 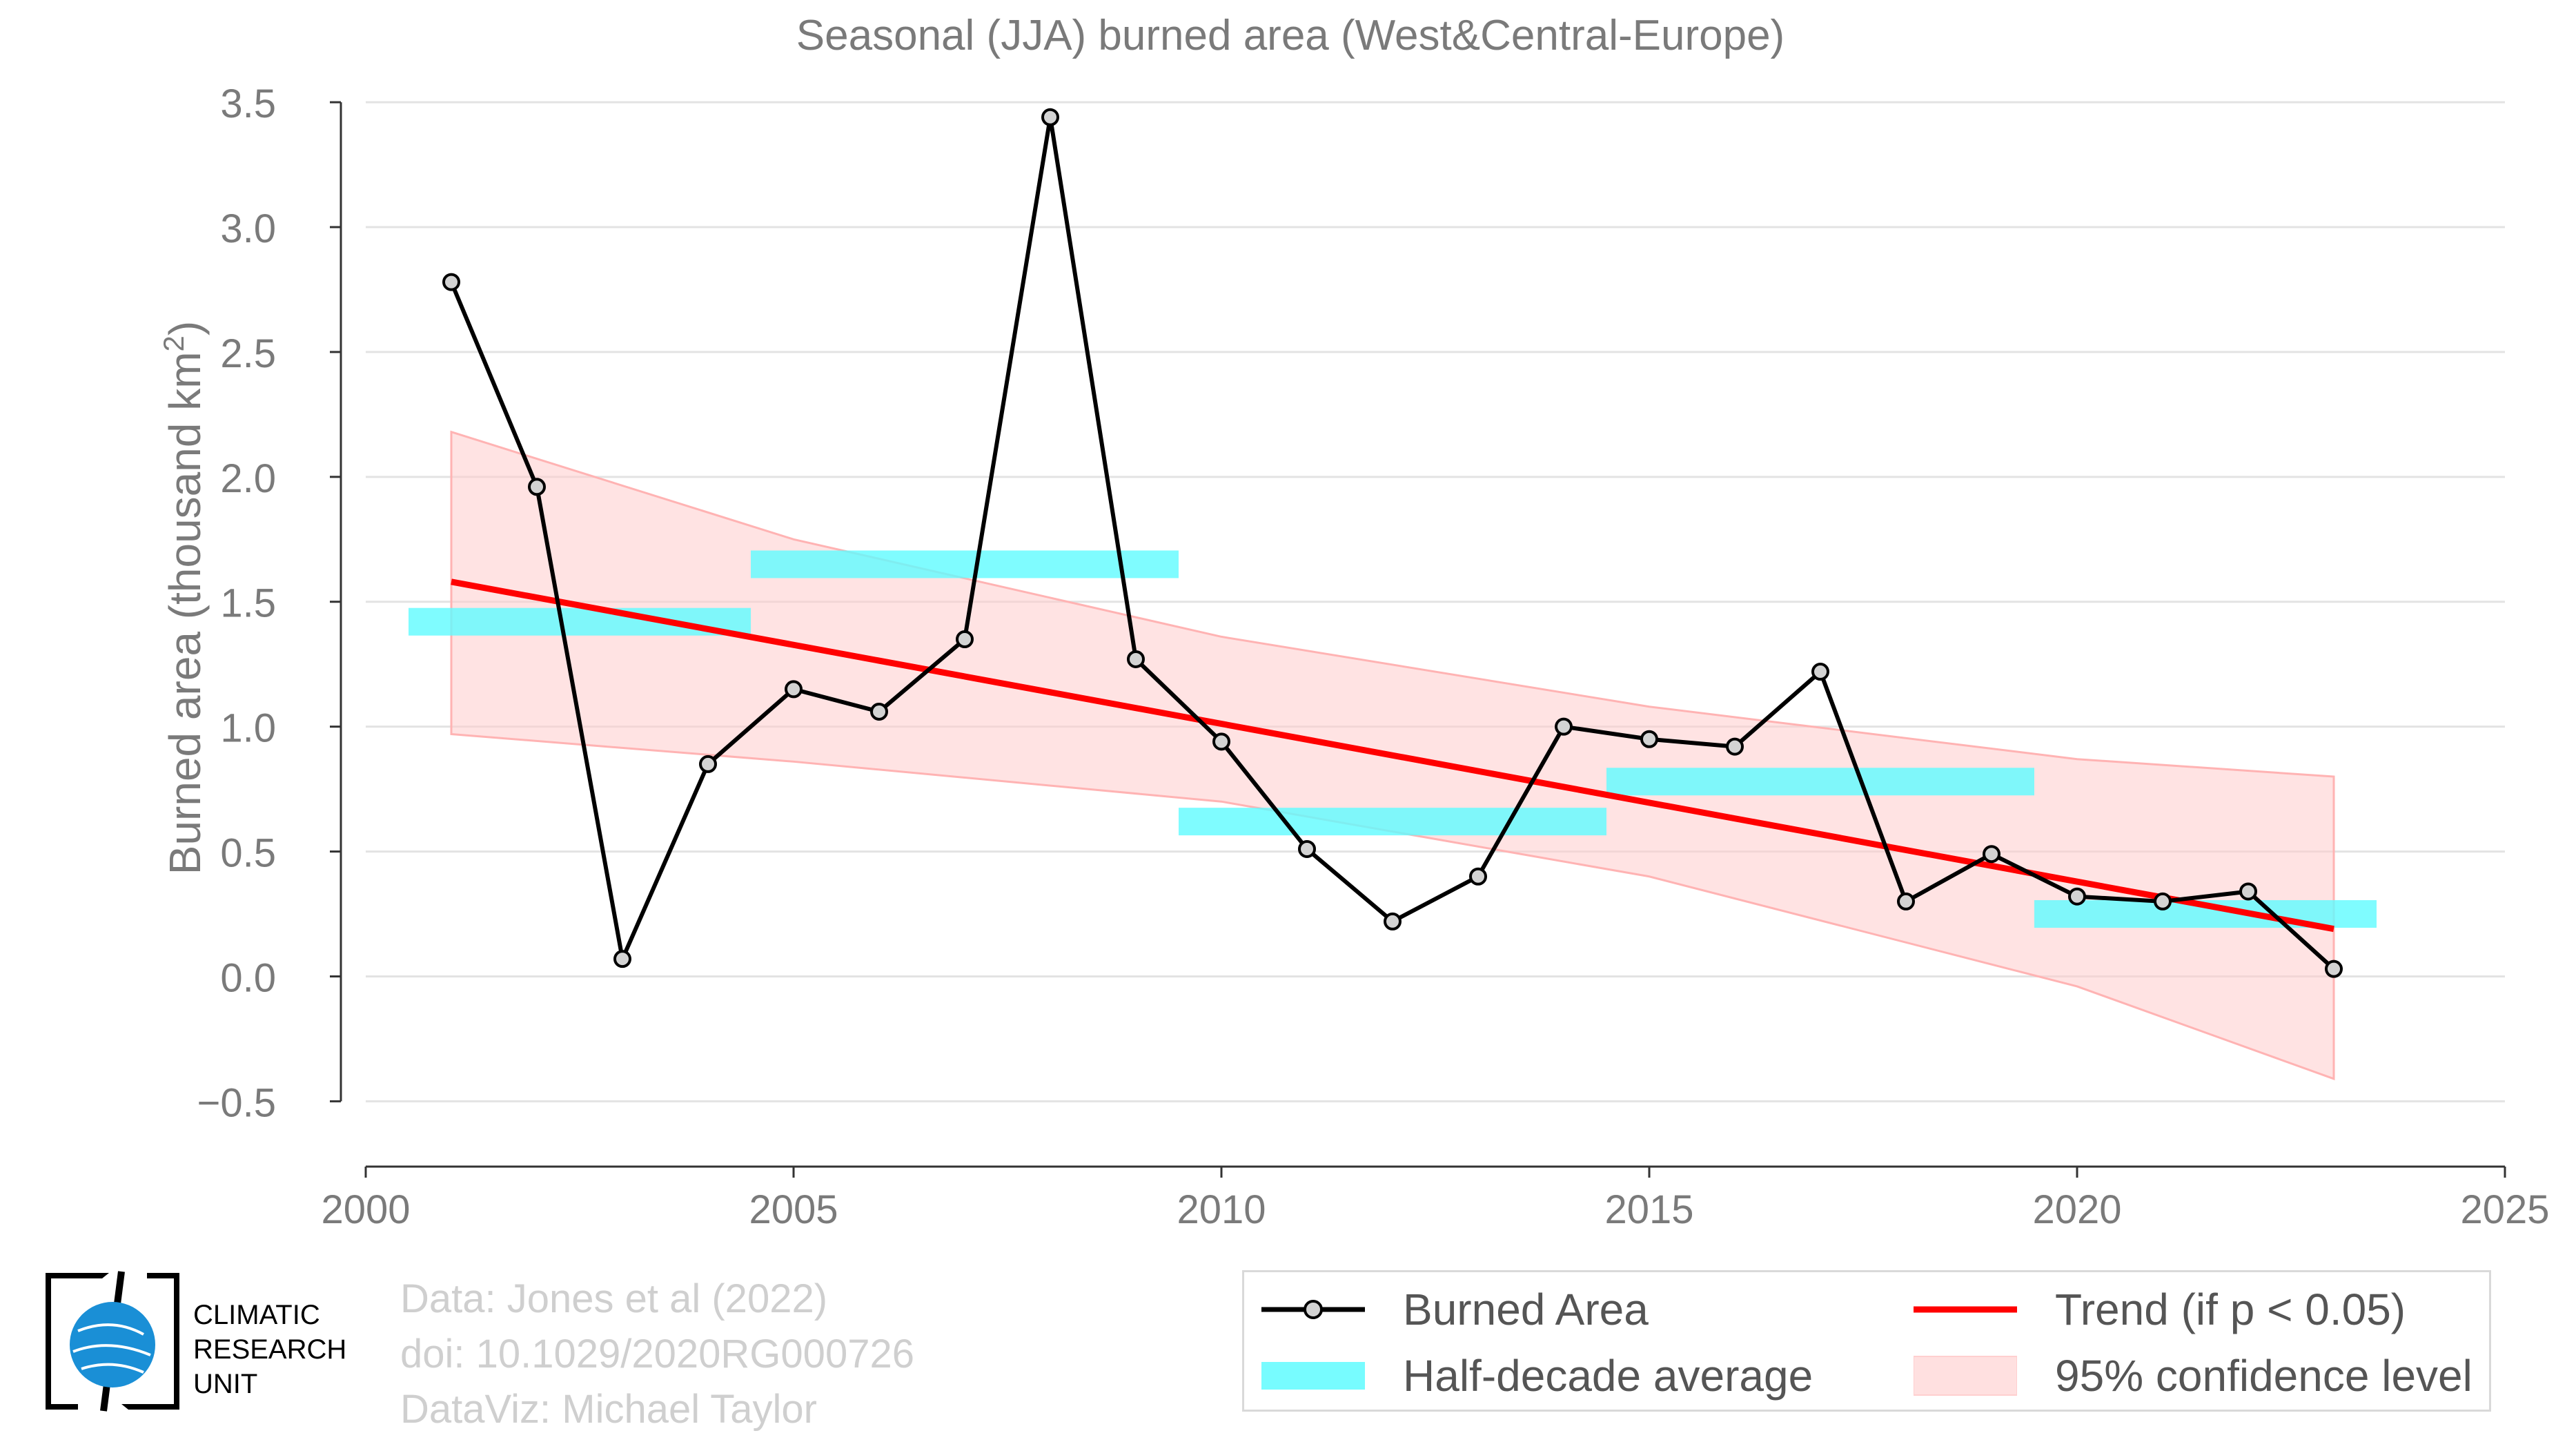 I want to click on cru-logo, so click(x=112, y=1341).